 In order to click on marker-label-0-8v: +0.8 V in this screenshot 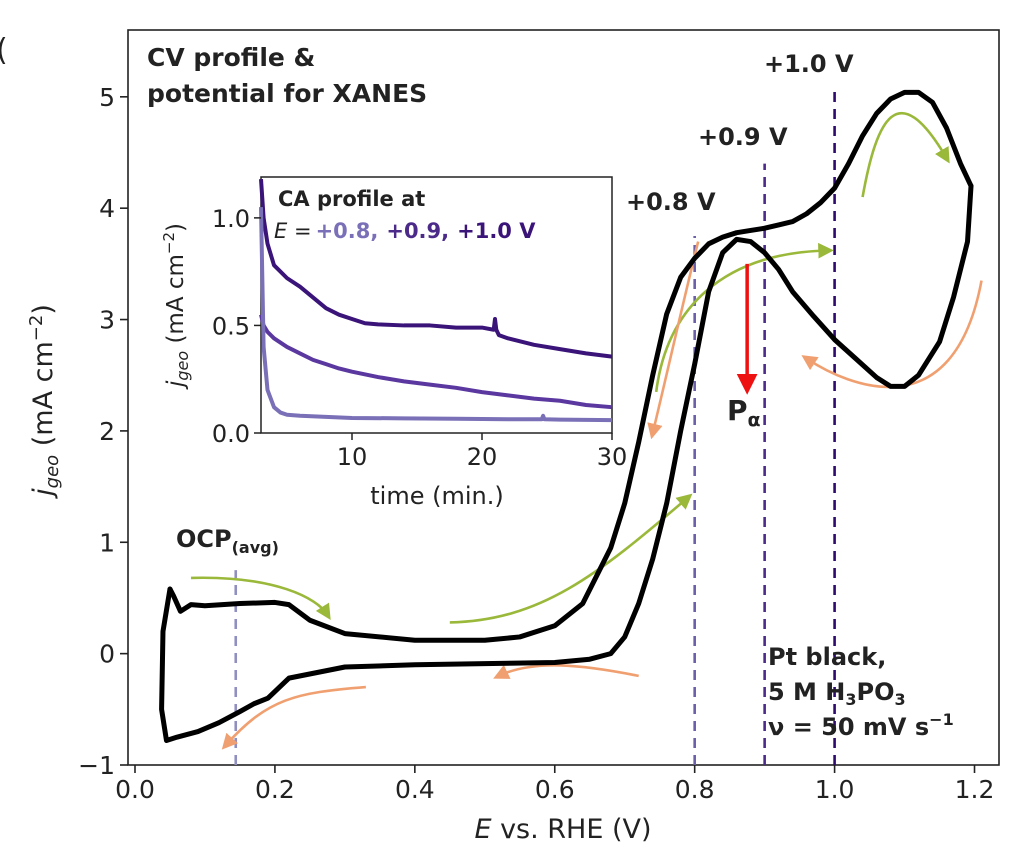, I will do `click(671, 202)`.